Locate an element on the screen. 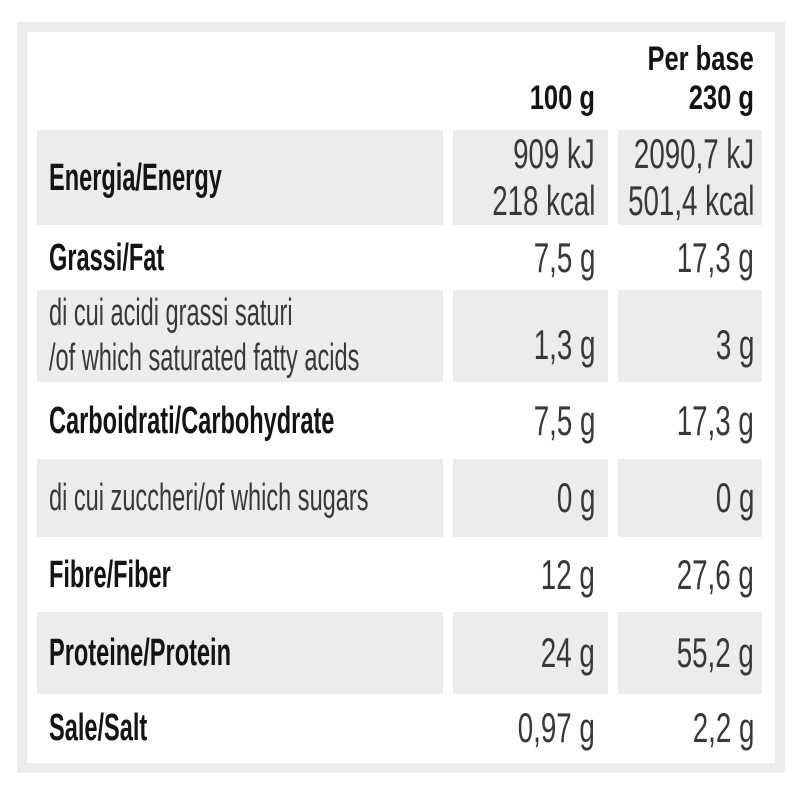 This screenshot has height=800, width=800. row-label-cell: Proteine/Protein is located at coordinates (240, 653).